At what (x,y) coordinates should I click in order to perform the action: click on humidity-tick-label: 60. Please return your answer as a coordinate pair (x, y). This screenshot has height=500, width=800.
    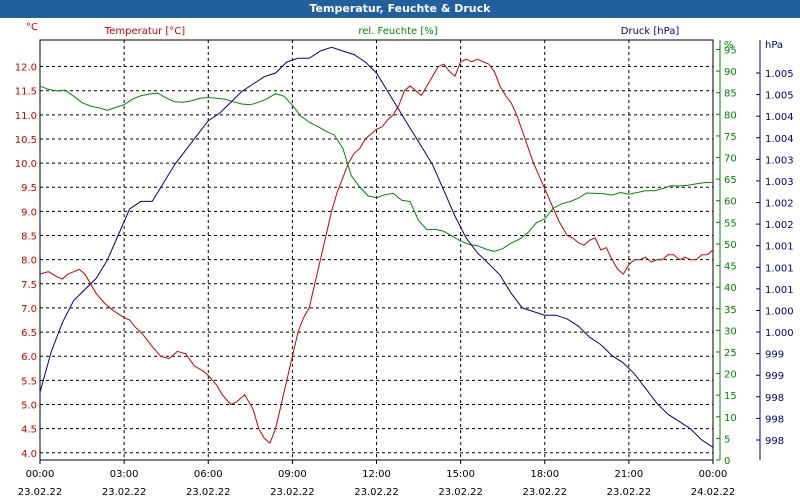
    Looking at the image, I should click on (730, 202).